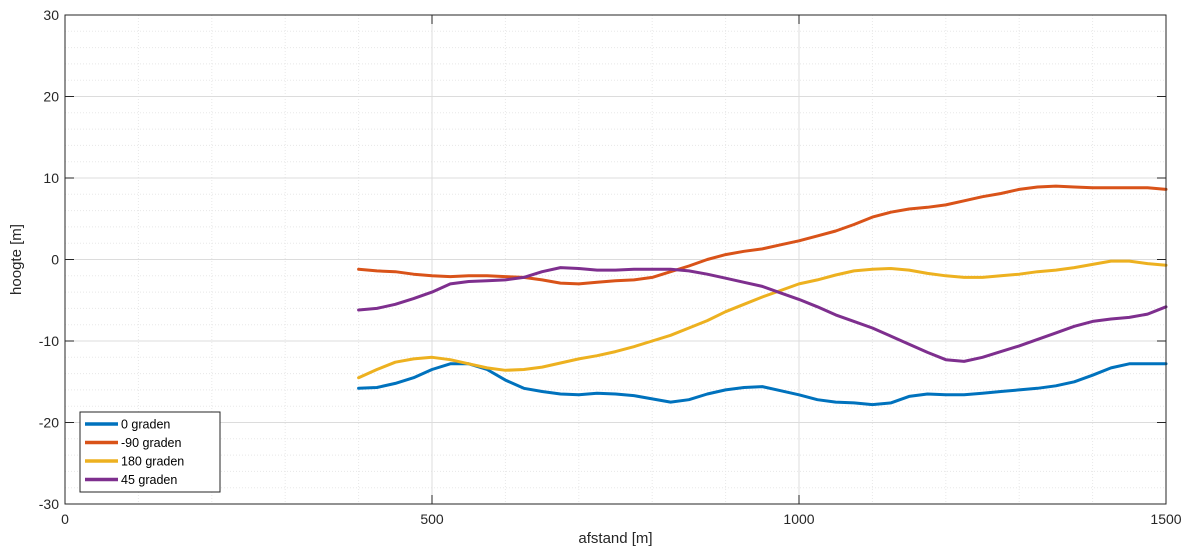  Describe the element at coordinates (49, 504) in the screenshot. I see `y-tick-label: -30` at that location.